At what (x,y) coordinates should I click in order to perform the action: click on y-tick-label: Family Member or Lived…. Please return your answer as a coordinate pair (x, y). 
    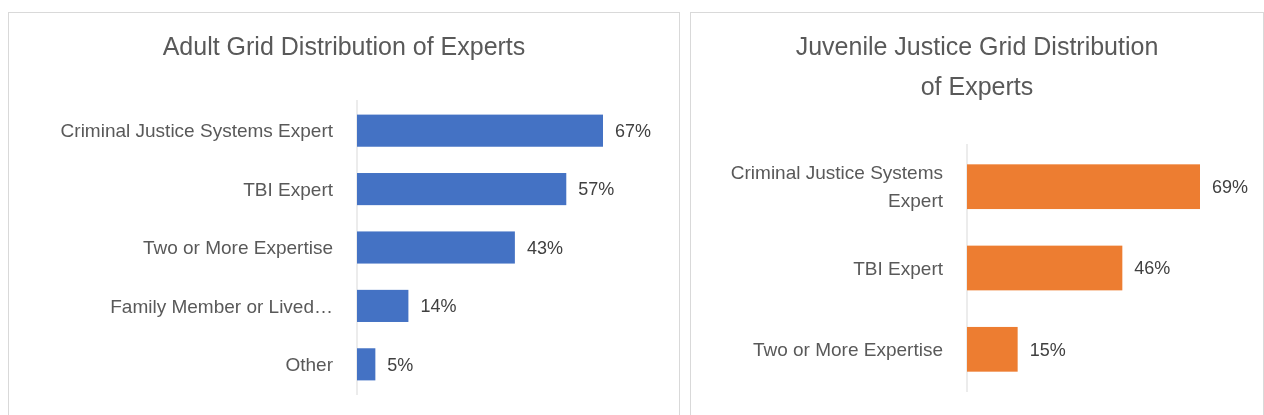
    Looking at the image, I should click on (221, 306).